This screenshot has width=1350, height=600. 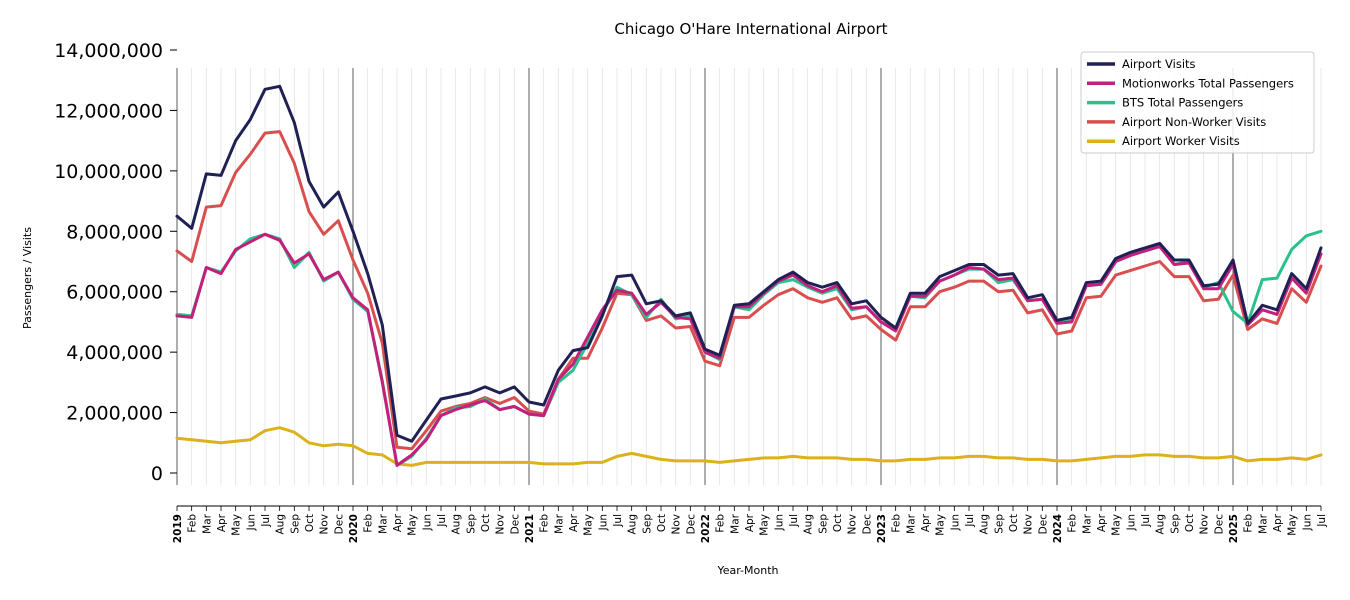 I want to click on x-tick-label-year: 2023, so click(x=882, y=528).